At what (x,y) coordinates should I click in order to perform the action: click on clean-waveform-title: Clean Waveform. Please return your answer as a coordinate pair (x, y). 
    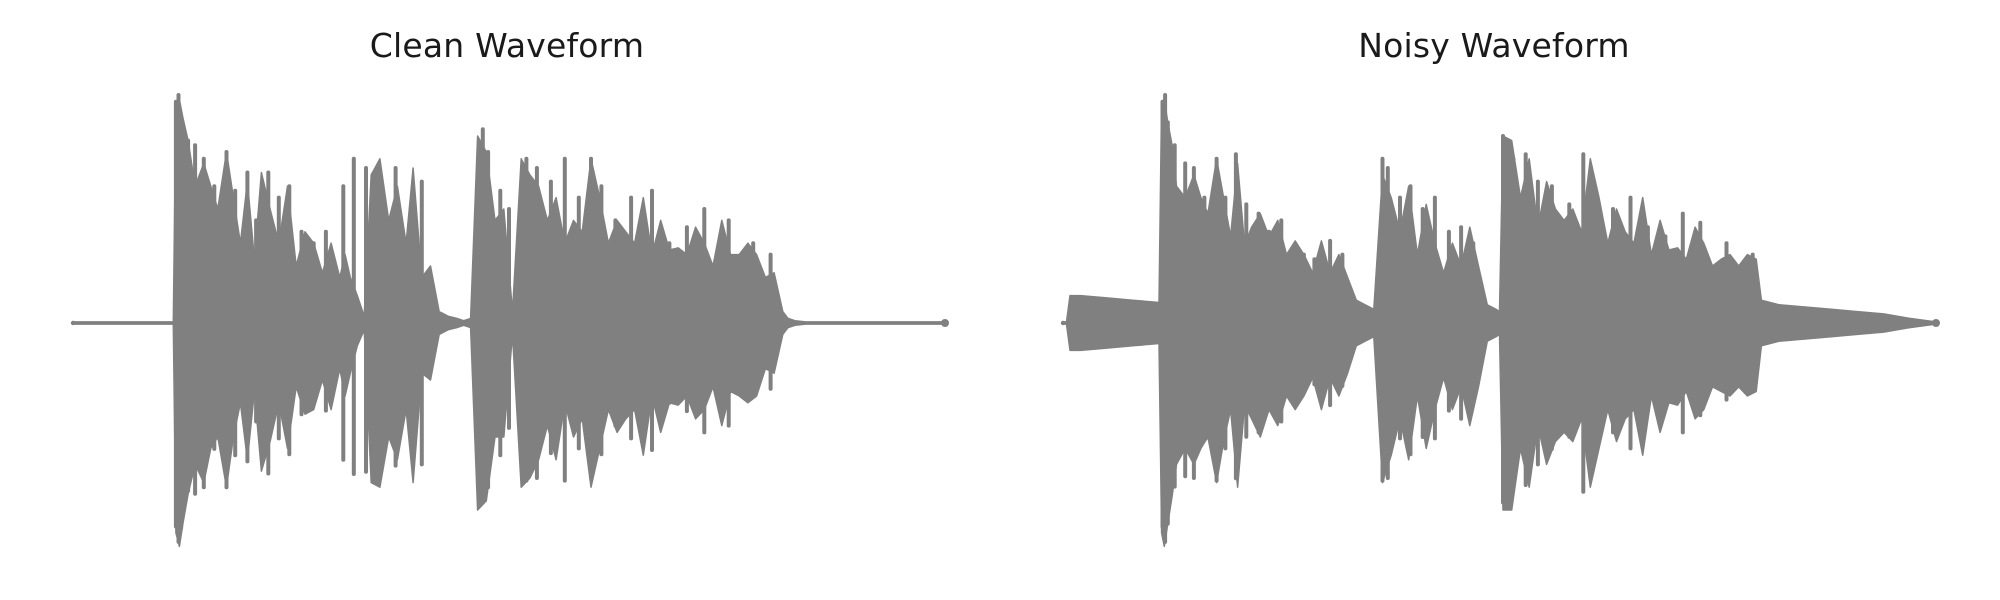
    Looking at the image, I should click on (507, 45).